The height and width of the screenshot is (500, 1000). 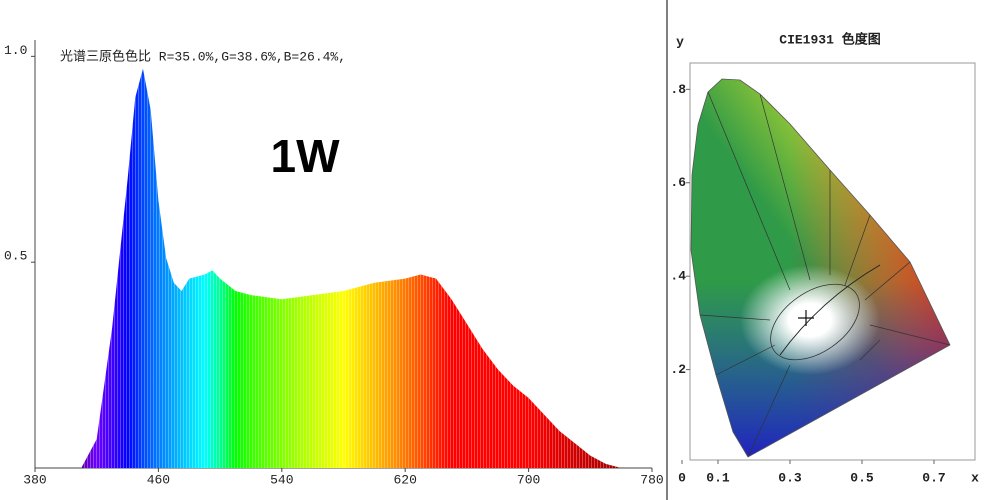 I want to click on x-axis-label: x, so click(x=975, y=477).